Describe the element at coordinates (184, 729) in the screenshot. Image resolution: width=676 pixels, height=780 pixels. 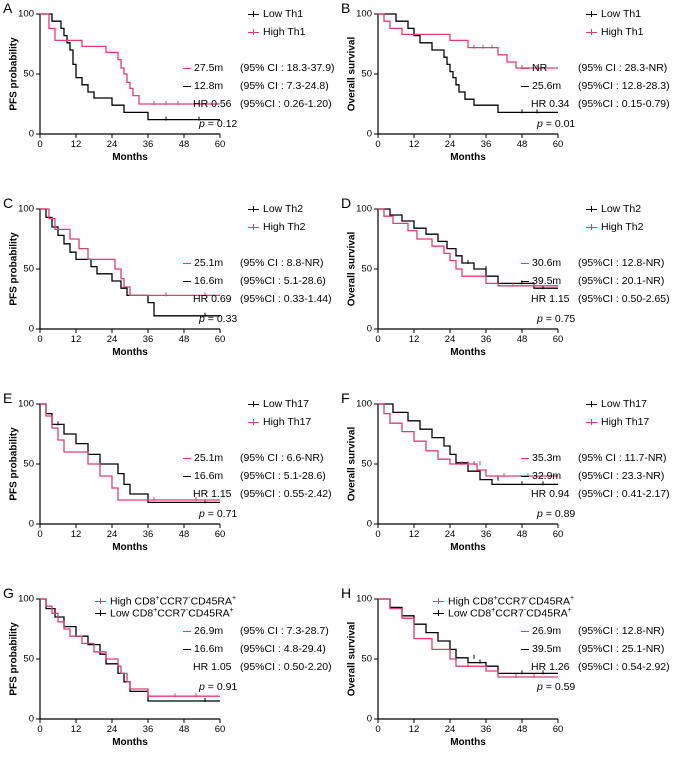
I see `x-tick-label: 48` at that location.